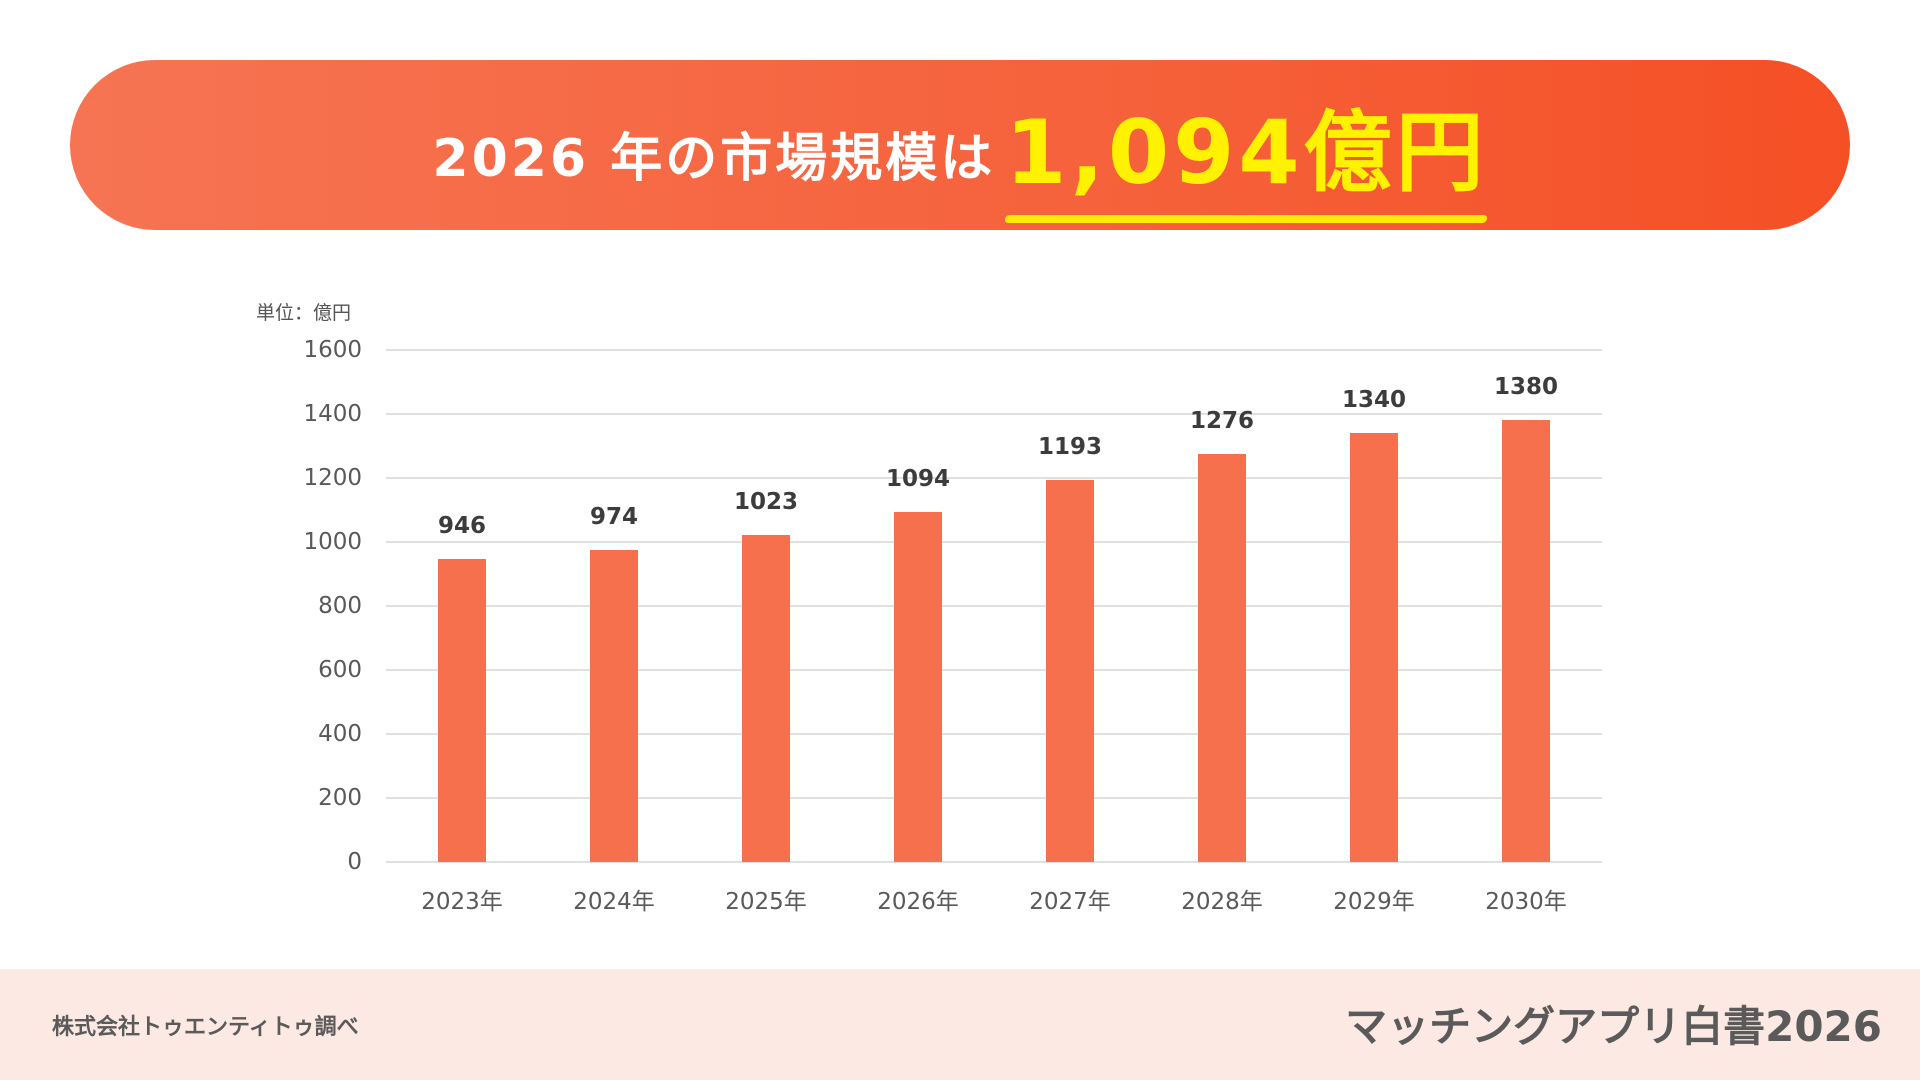  What do you see at coordinates (332, 414) in the screenshot?
I see `y-axis-tick-label: 1400` at bounding box center [332, 414].